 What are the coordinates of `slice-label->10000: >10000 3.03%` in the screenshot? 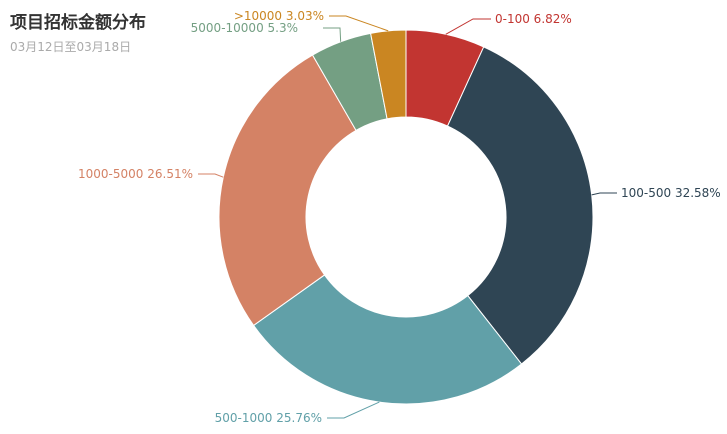 It's located at (279, 16).